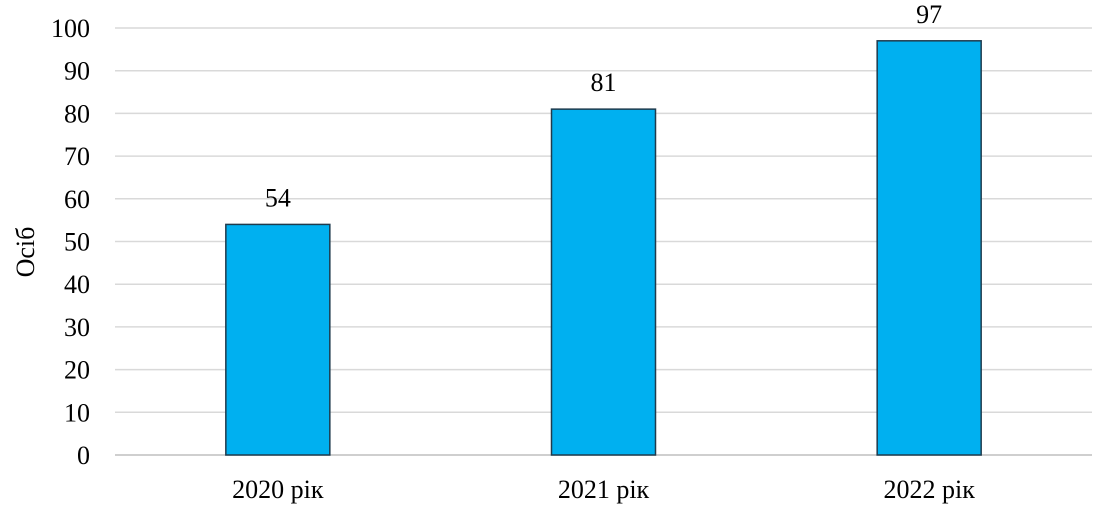 This screenshot has width=1107, height=510. What do you see at coordinates (70, 28) in the screenshot?
I see `y-tick-label: 100` at bounding box center [70, 28].